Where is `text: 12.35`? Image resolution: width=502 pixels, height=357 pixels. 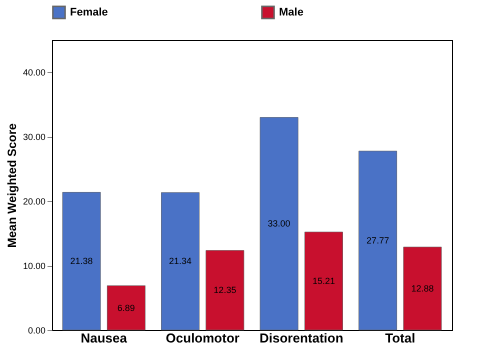
text: 12.35 is located at coordinates (225, 290).